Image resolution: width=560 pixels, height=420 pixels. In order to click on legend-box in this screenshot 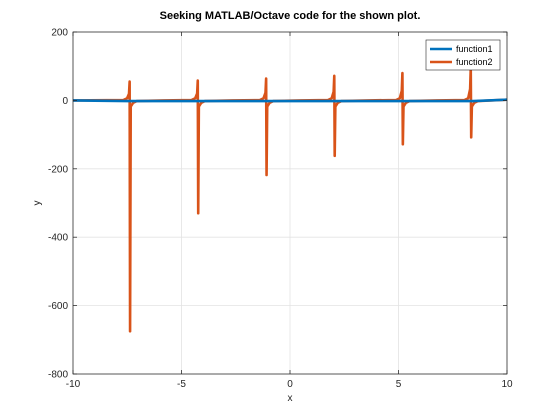, I will do `click(463, 55)`.